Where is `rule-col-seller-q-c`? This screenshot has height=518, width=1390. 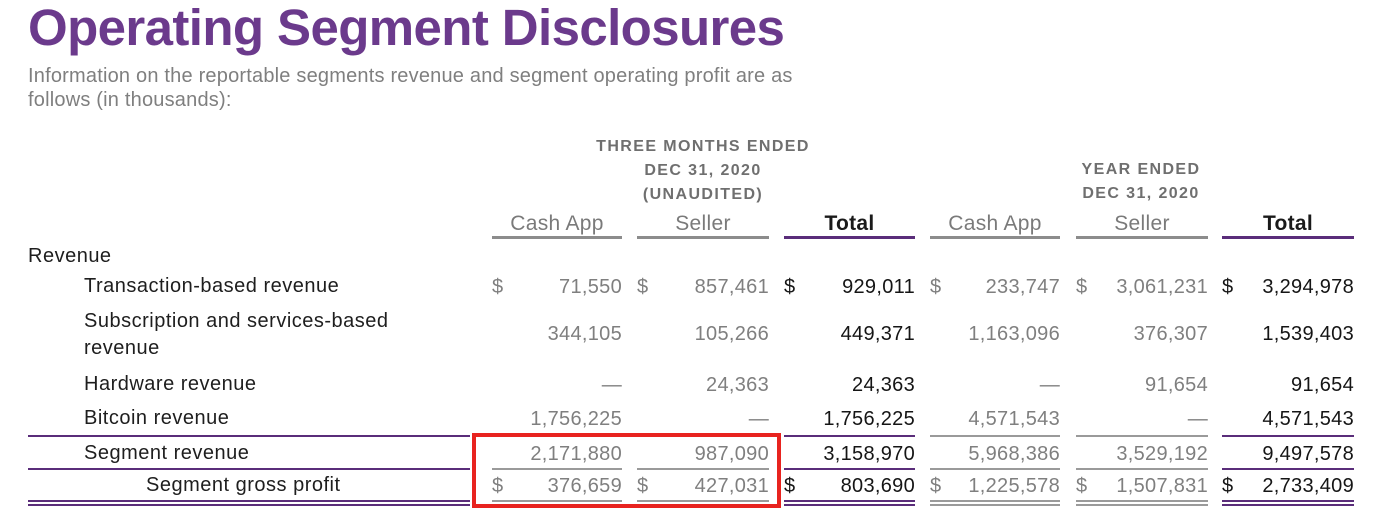 rule-col-seller-q-c is located at coordinates (703, 501).